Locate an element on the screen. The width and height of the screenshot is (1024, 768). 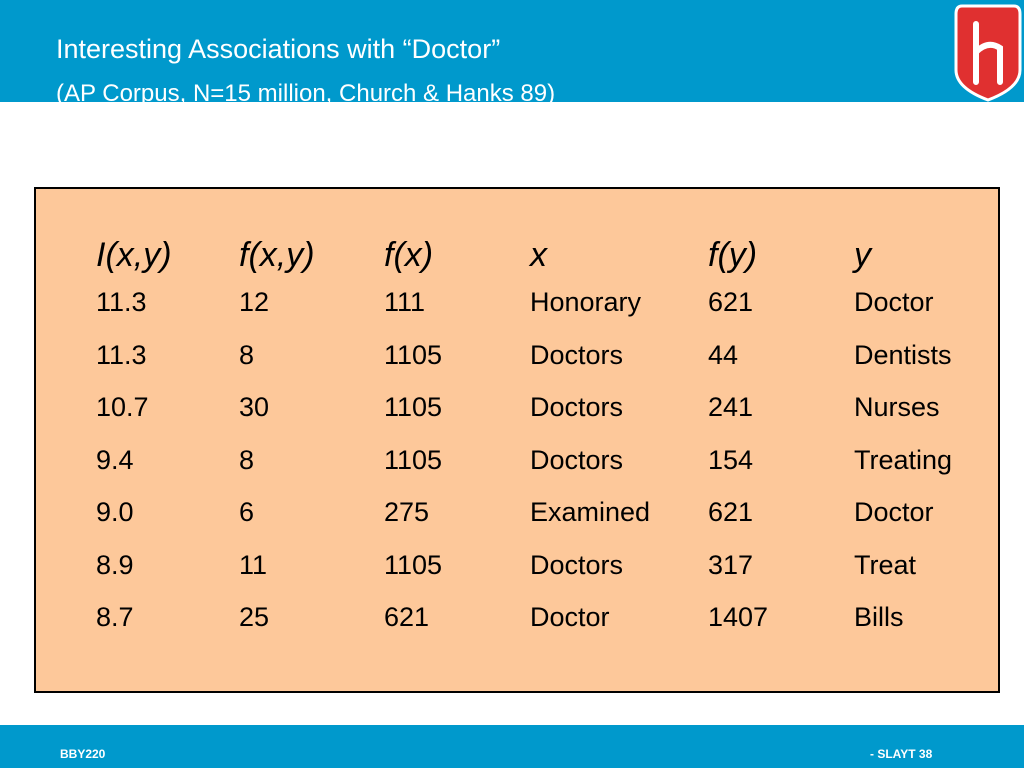
table-cell: 11 is located at coordinates (253, 565).